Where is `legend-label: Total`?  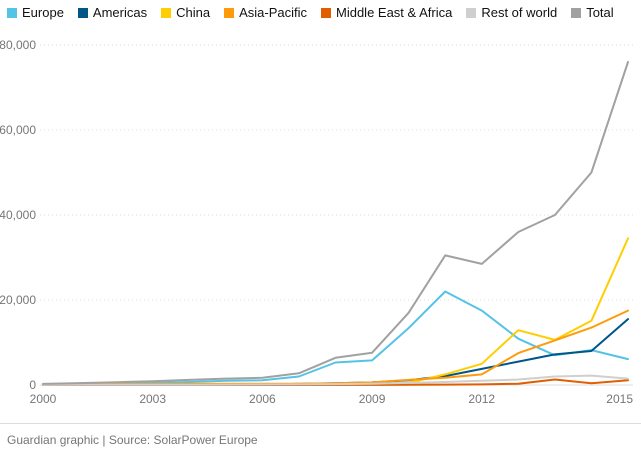 legend-label: Total is located at coordinates (600, 12).